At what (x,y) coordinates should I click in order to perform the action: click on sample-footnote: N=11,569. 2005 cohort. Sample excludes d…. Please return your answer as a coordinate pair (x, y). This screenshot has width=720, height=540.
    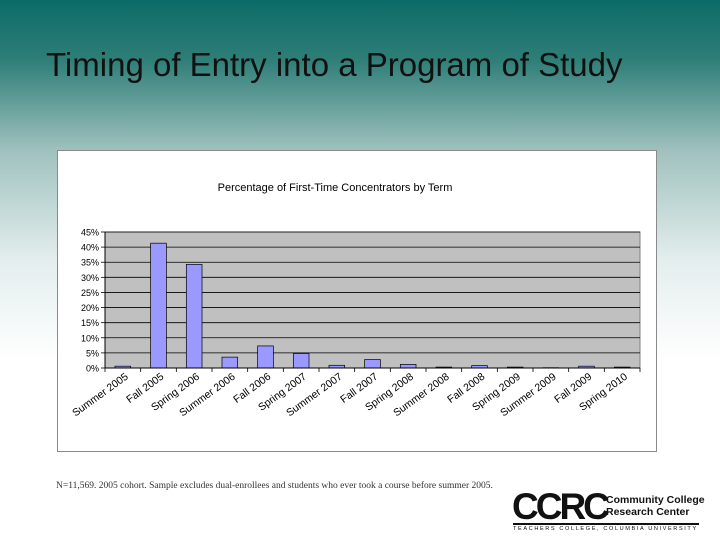
    Looking at the image, I should click on (274, 486).